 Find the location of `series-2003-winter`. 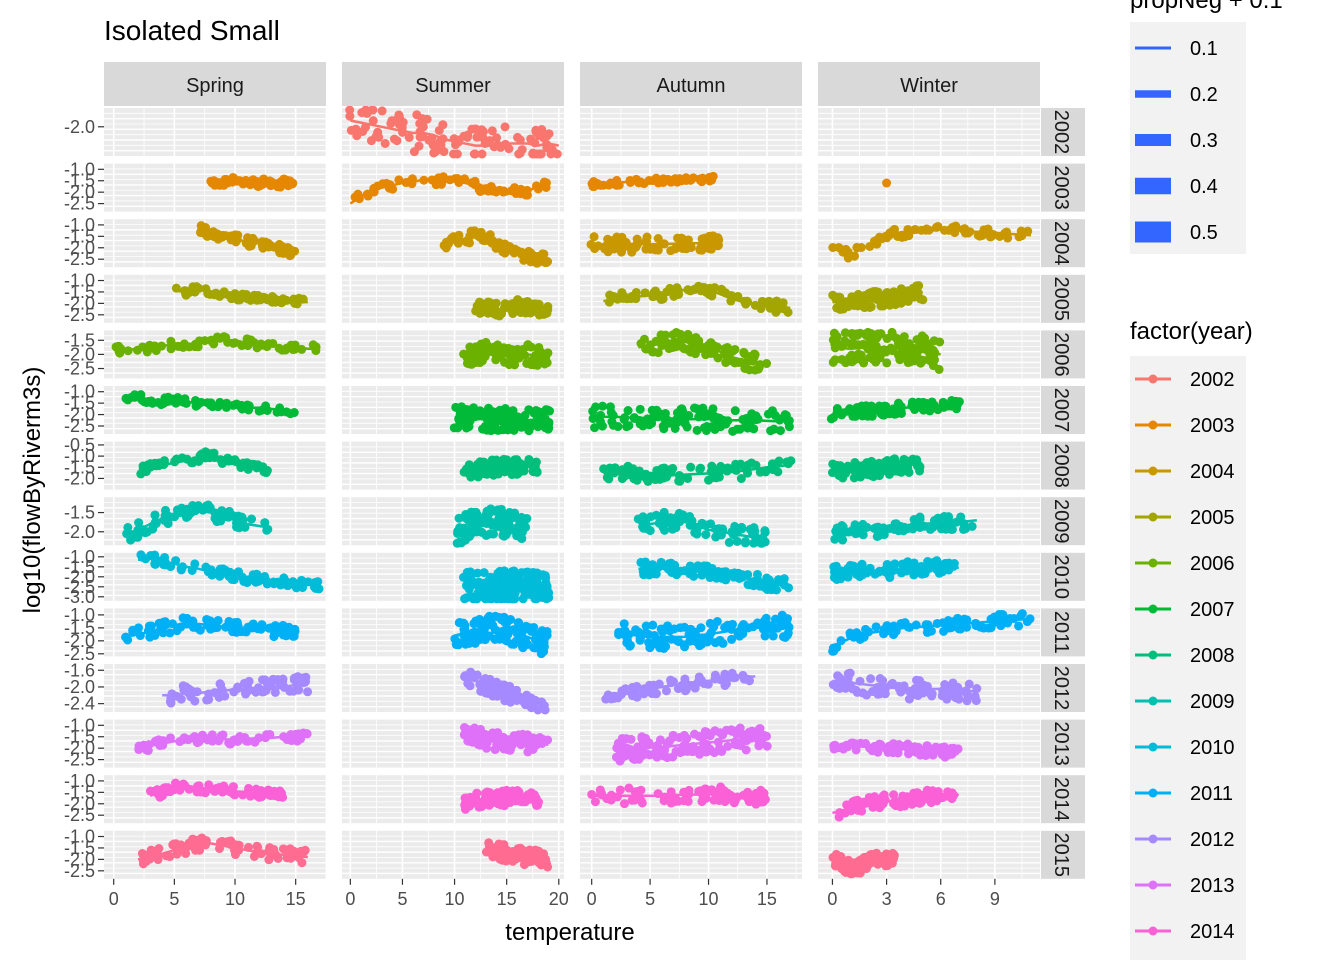

series-2003-winter is located at coordinates (886, 183).